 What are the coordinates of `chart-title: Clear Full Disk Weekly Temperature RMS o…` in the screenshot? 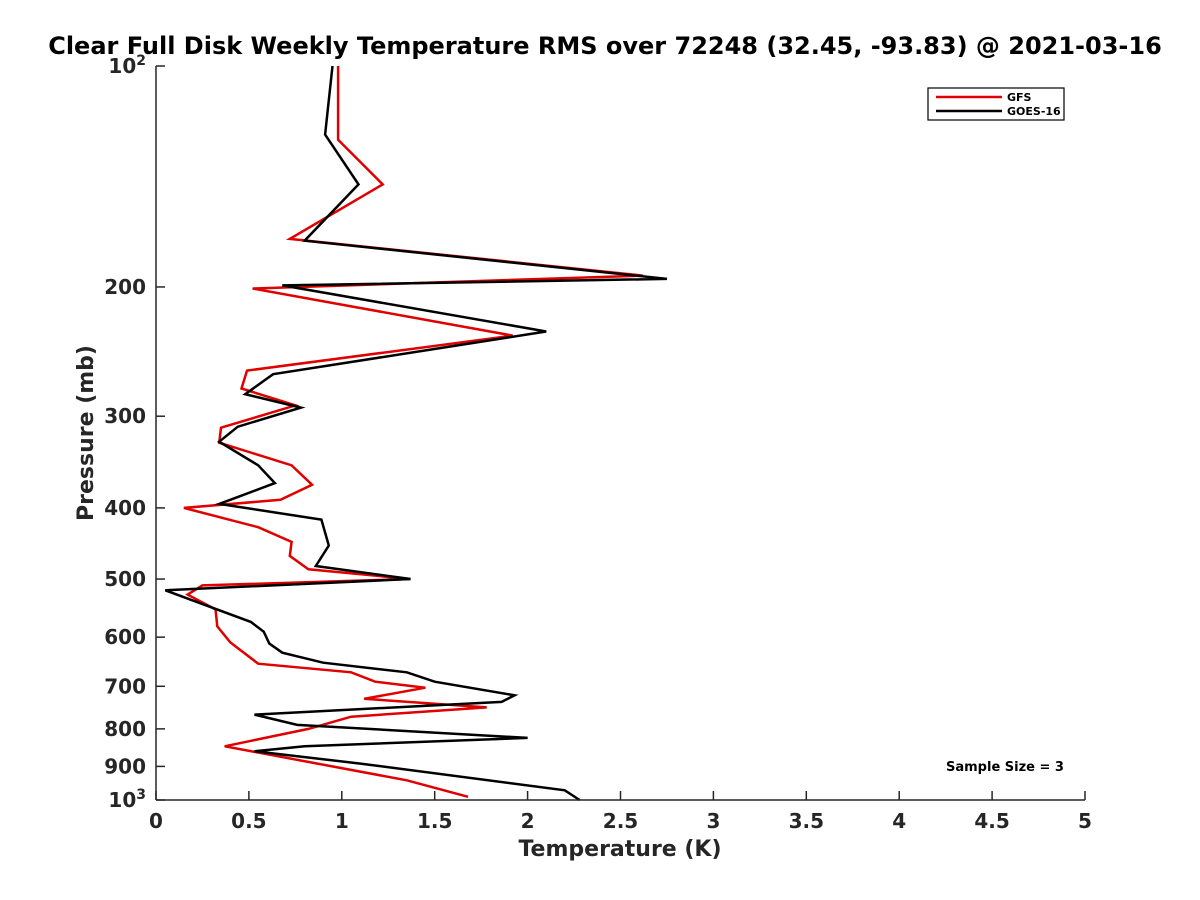 It's located at (605, 46).